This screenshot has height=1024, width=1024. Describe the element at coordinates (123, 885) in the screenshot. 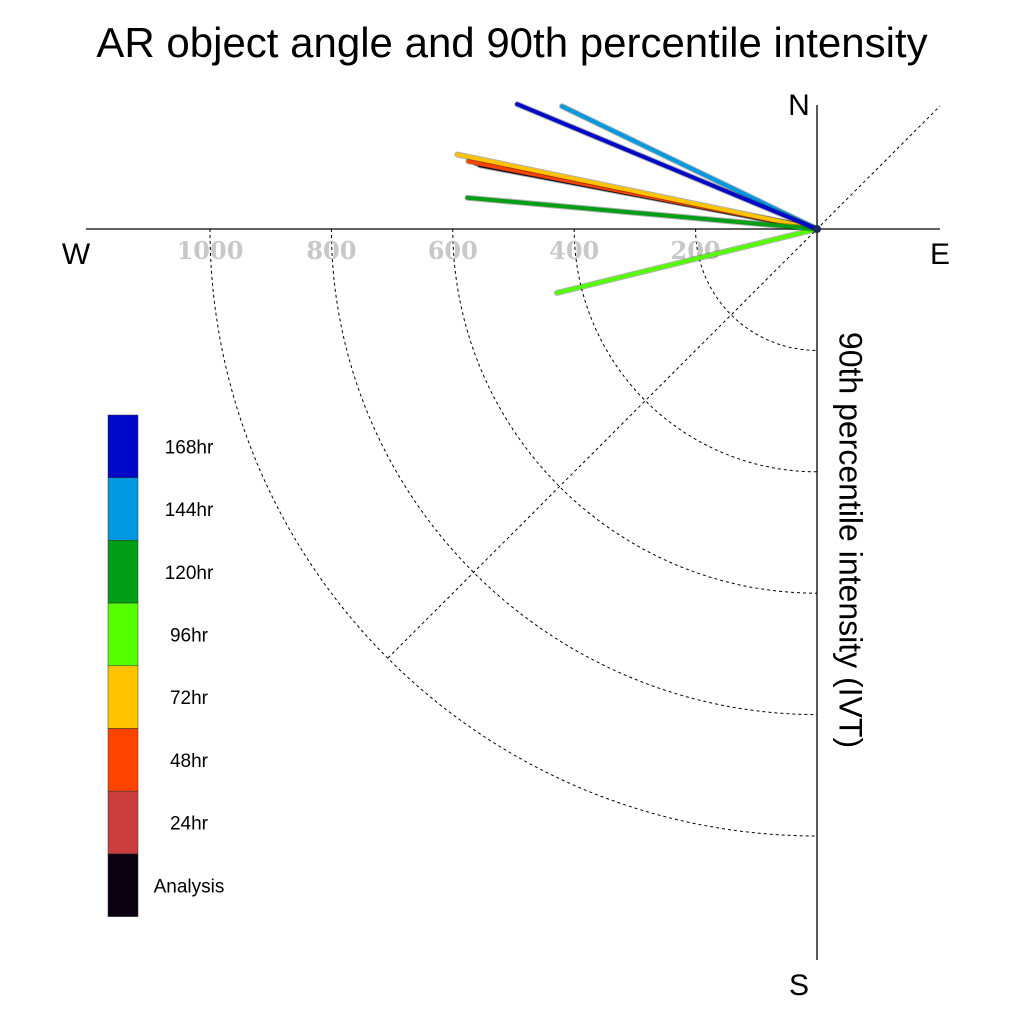

I see `legend-swatch-analysis` at that location.